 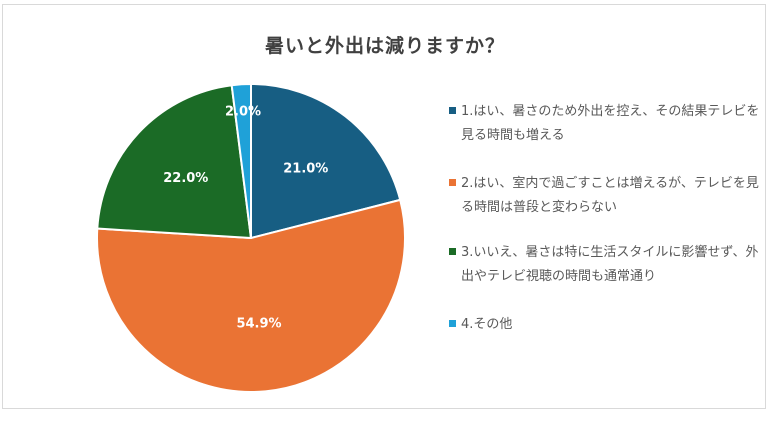 I want to click on legend-label-2: 2.はい、室内で過ごすことは増えるが、テレビを見る時間は普段と変わらない, so click(x=610, y=195).